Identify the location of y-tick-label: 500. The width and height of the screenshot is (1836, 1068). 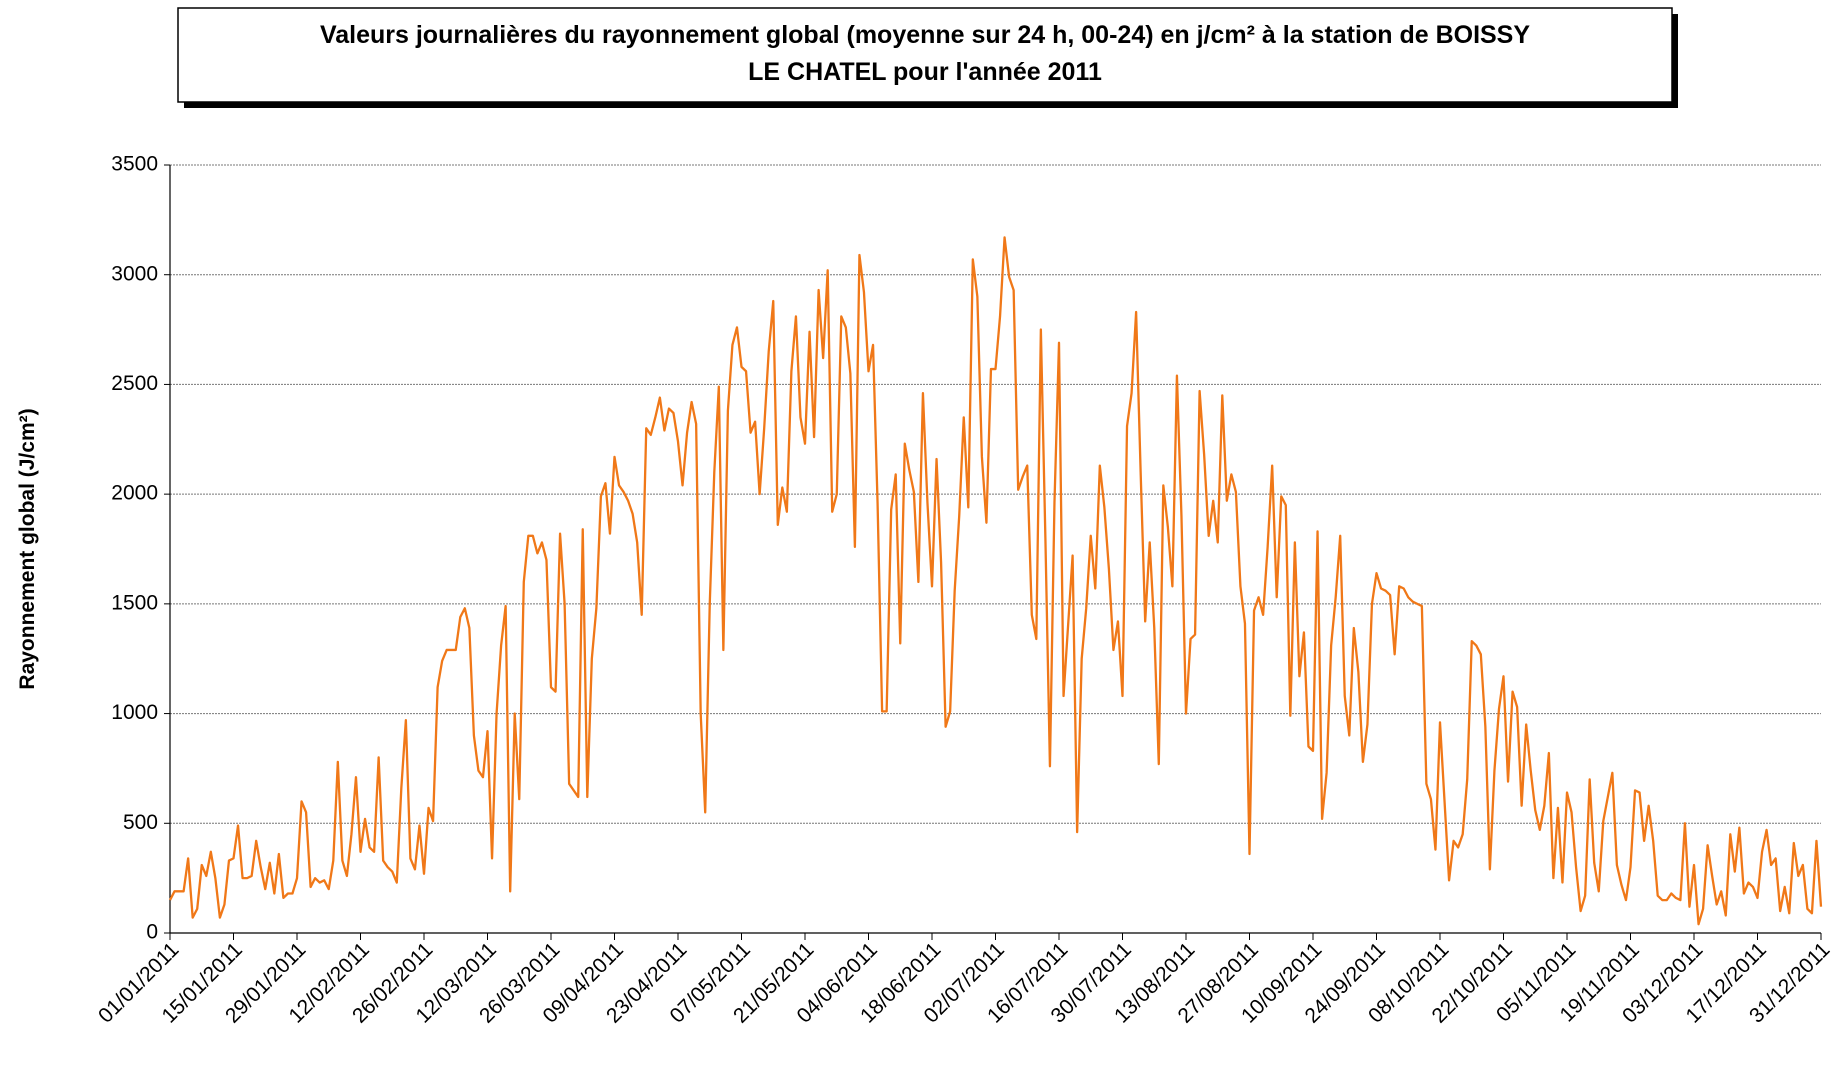
(140, 822).